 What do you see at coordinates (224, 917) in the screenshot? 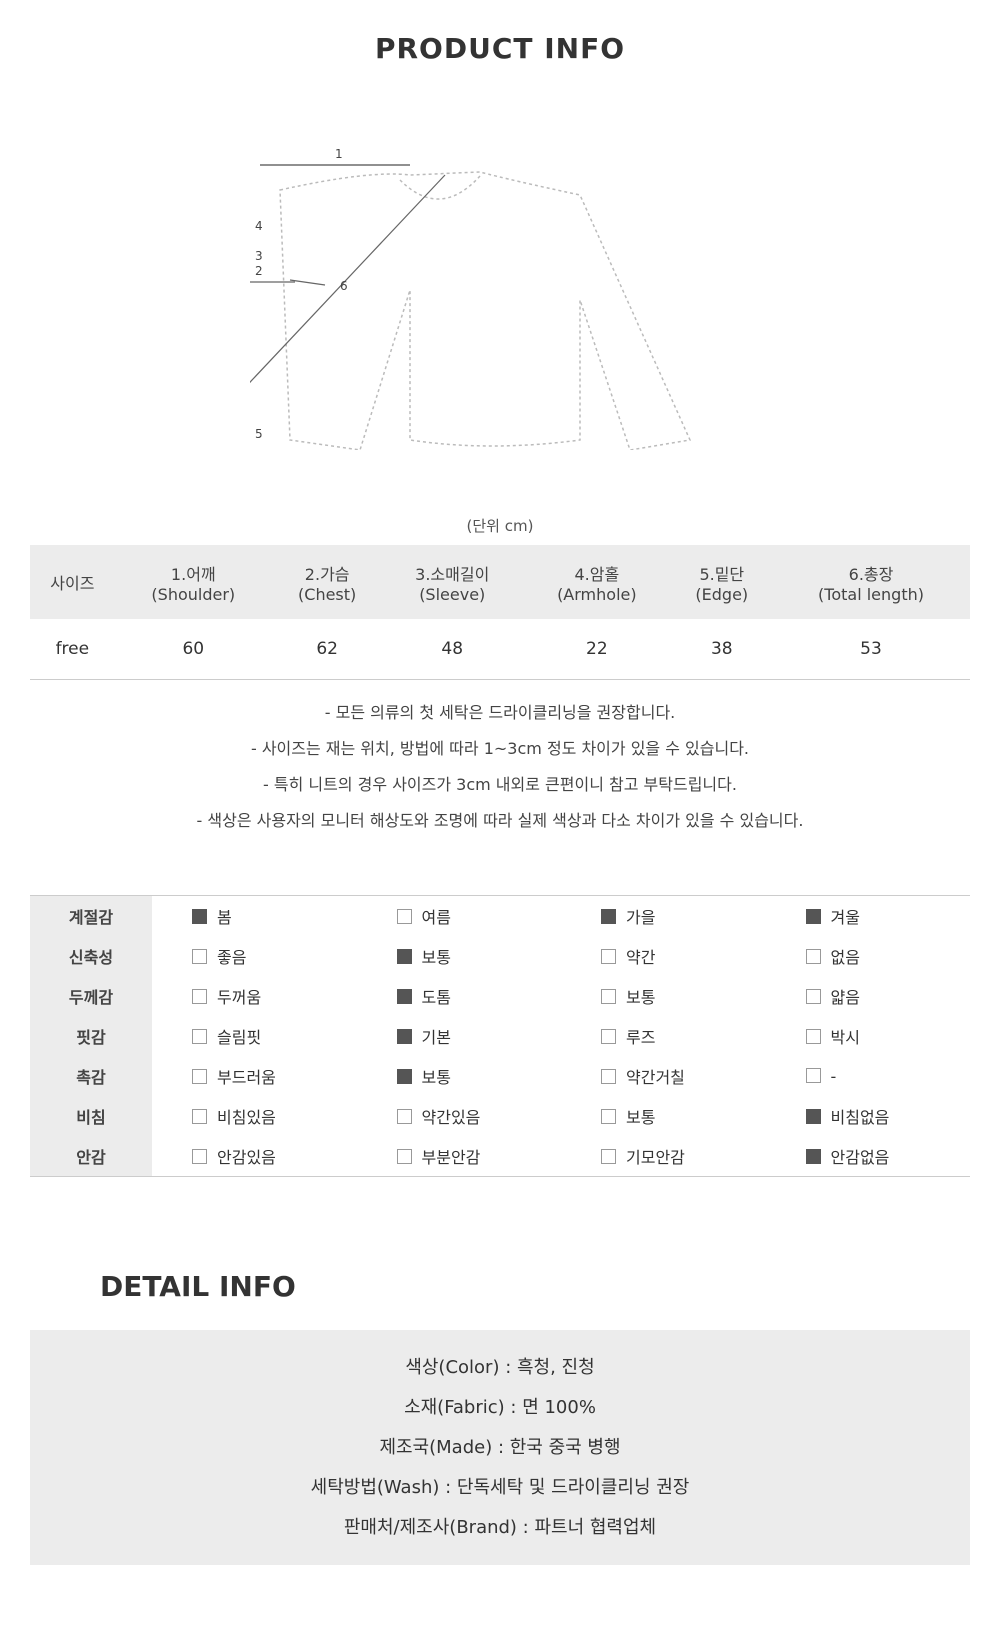
I see `option-text: 봄` at bounding box center [224, 917].